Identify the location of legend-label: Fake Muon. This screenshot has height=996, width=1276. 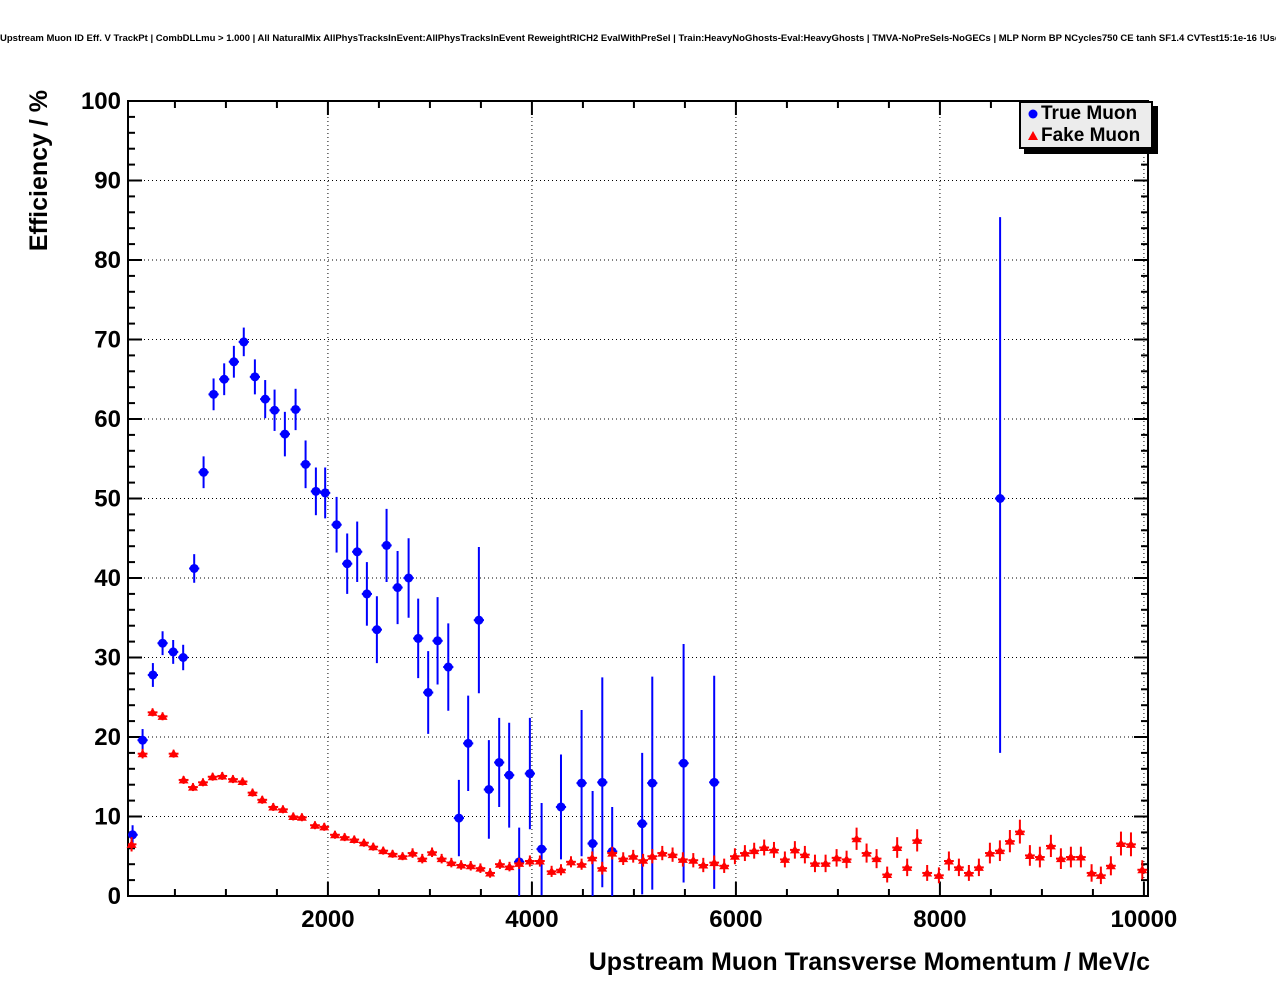
(1091, 135).